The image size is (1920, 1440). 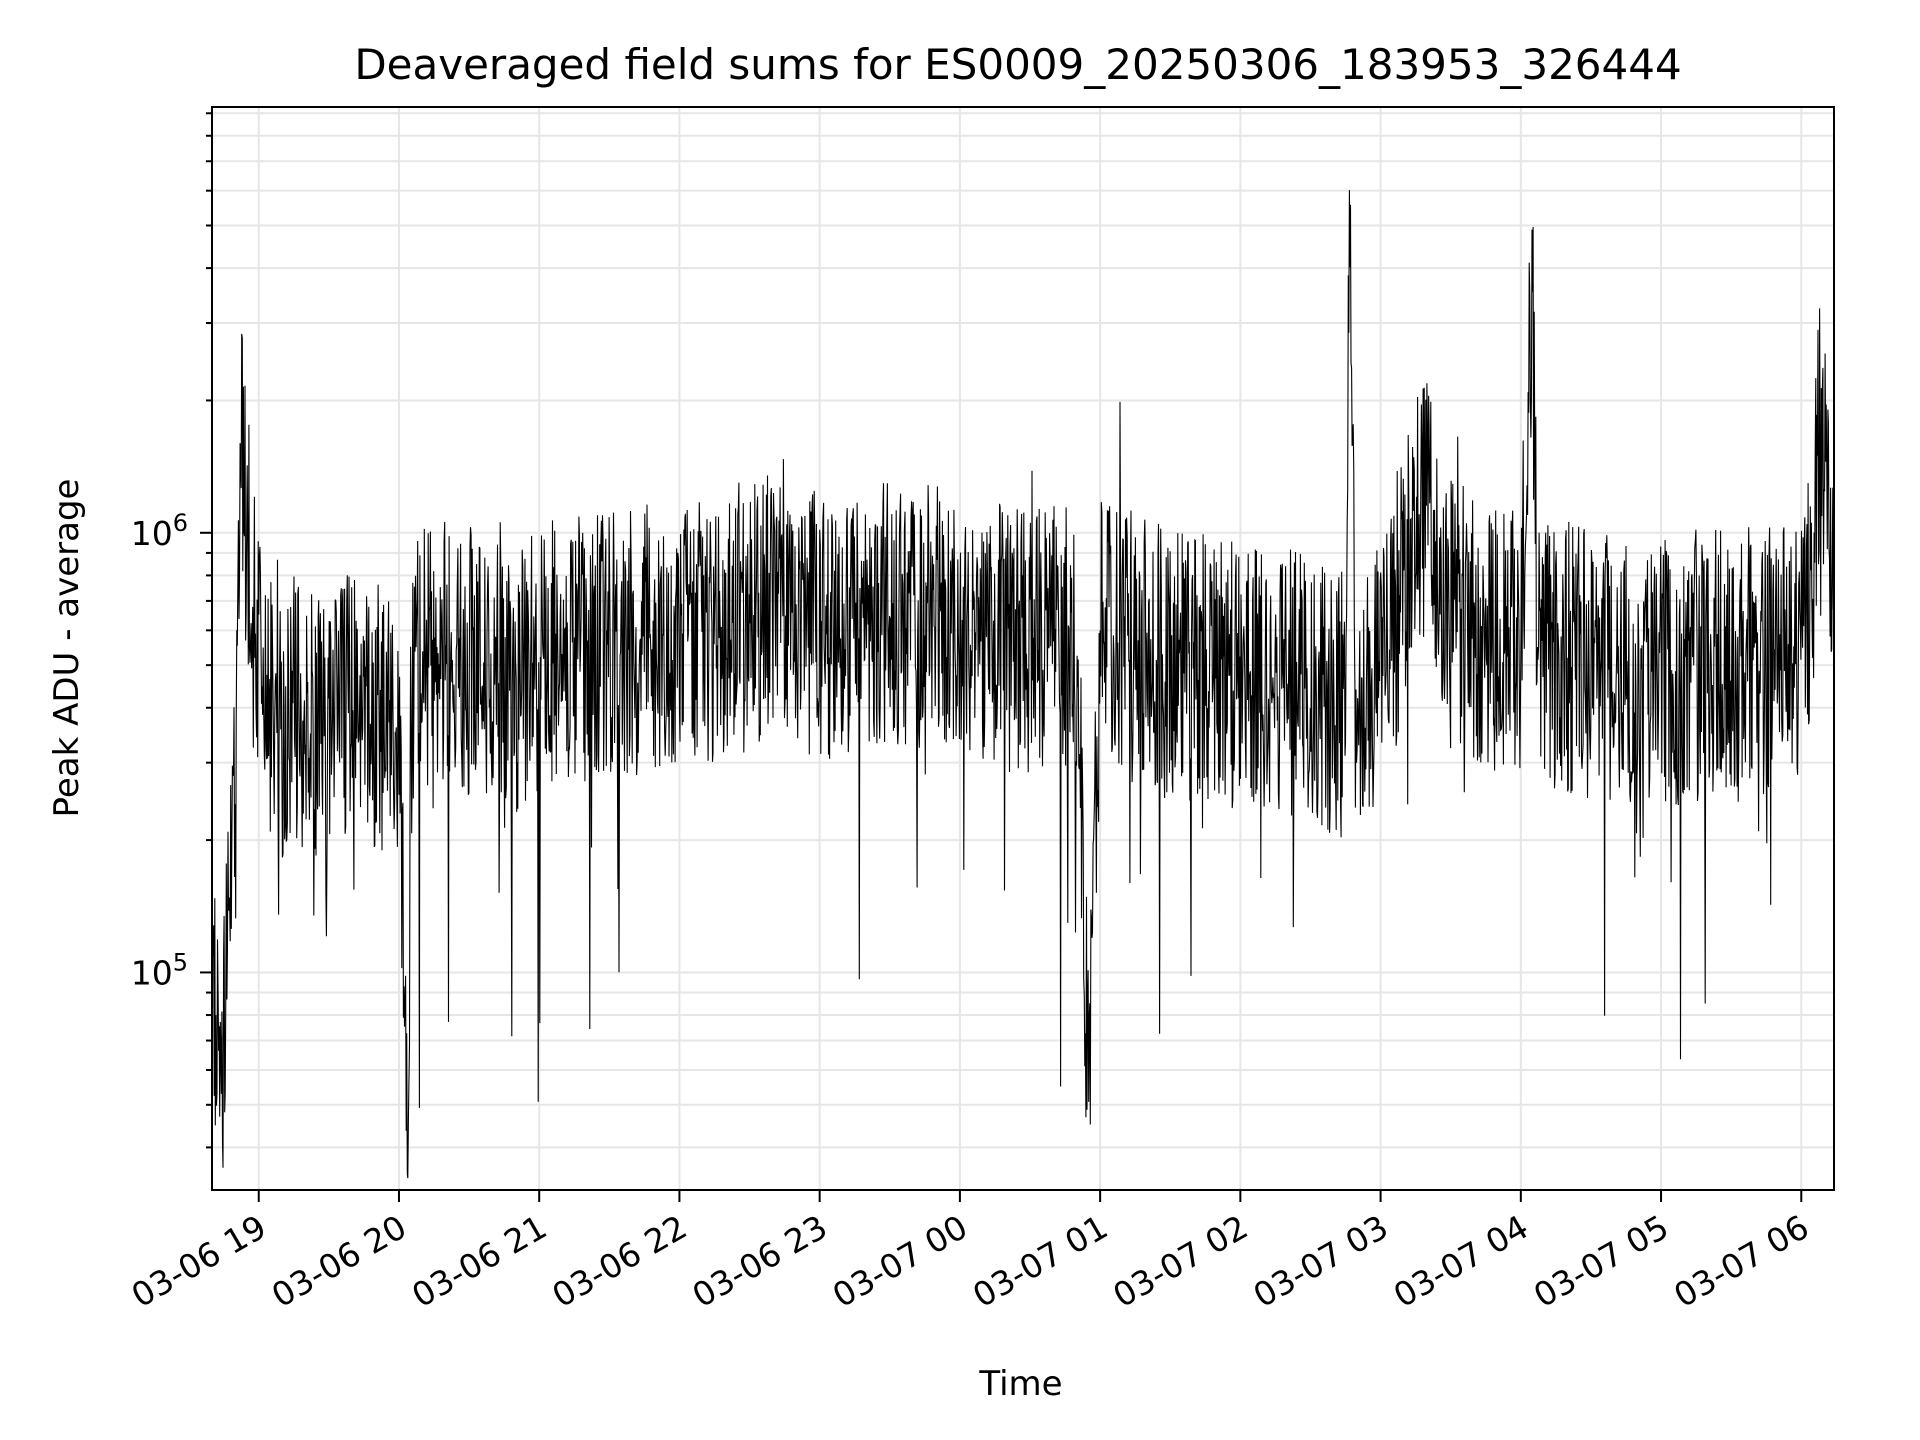 I want to click on y-tick-label: 10⁶, so click(x=159, y=531).